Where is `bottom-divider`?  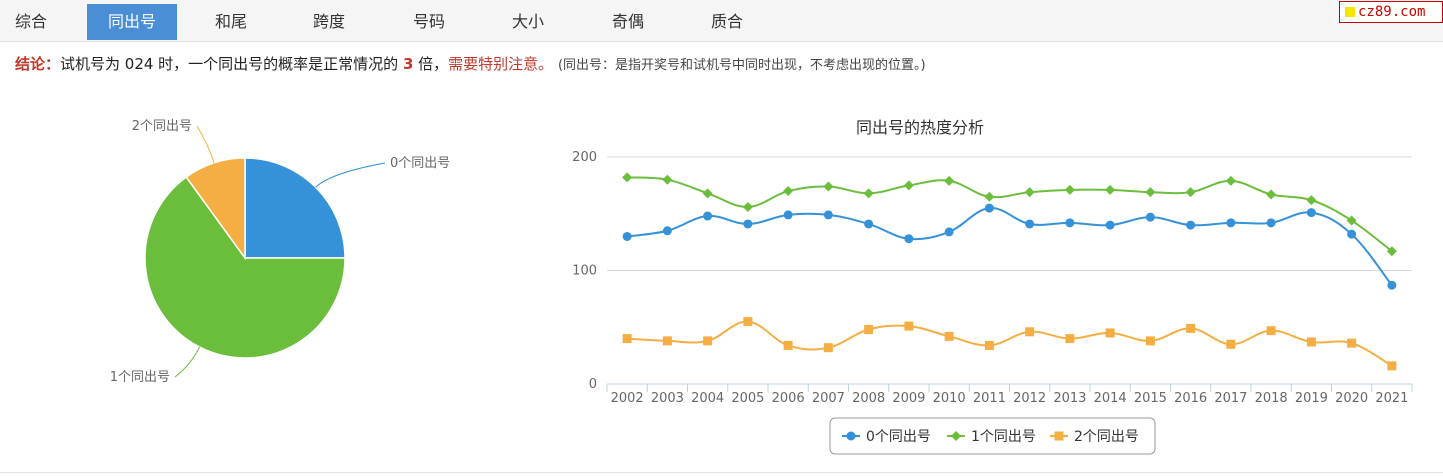 bottom-divider is located at coordinates (721, 472).